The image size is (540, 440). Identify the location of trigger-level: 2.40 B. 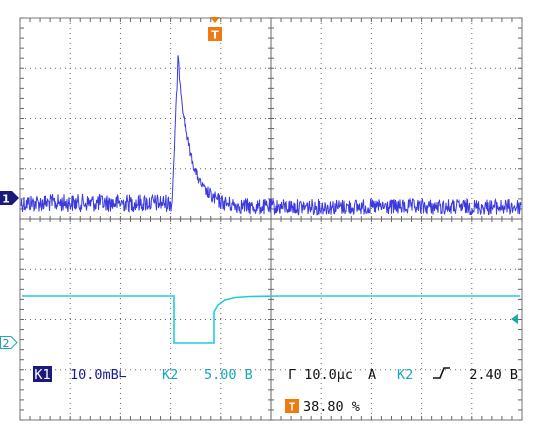
(493, 375).